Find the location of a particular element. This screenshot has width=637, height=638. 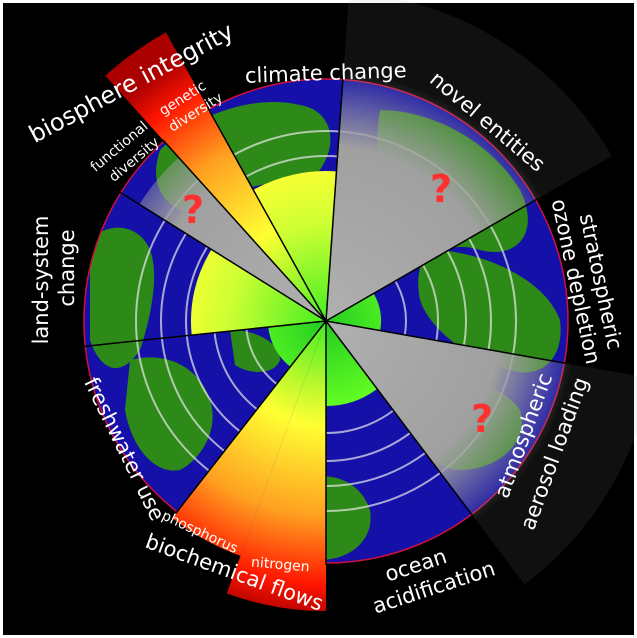

label-land-system-change-line1: land-system is located at coordinates (41, 280).